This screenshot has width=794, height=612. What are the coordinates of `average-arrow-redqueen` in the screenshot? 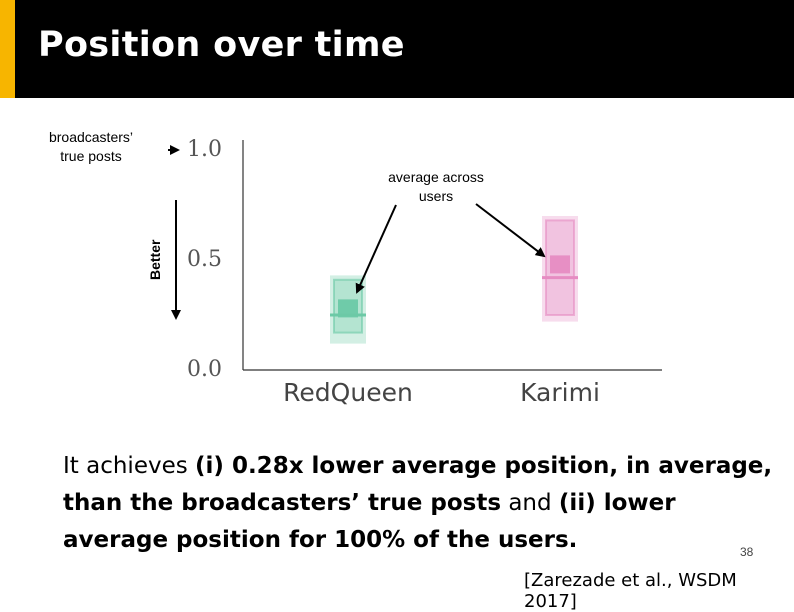 It's located at (376, 249).